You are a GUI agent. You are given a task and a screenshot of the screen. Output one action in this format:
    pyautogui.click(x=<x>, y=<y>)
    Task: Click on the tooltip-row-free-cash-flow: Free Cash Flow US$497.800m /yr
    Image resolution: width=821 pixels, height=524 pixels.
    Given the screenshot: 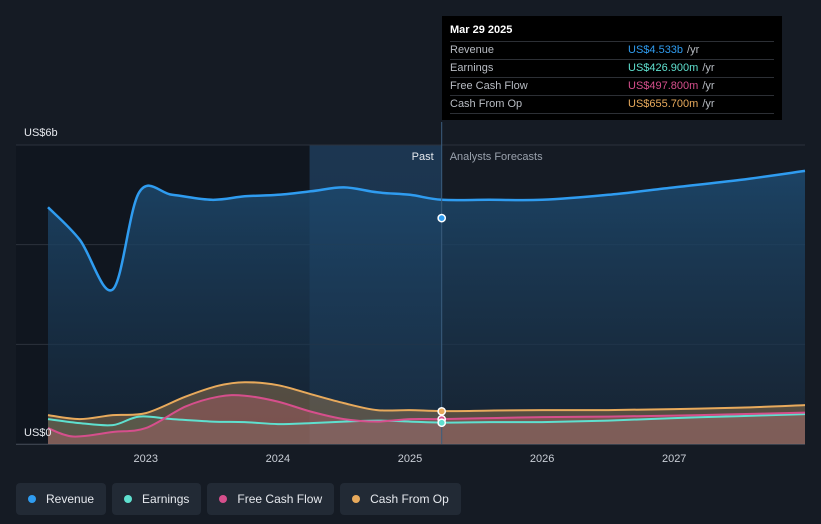 What is the action you would take?
    pyautogui.click(x=612, y=87)
    